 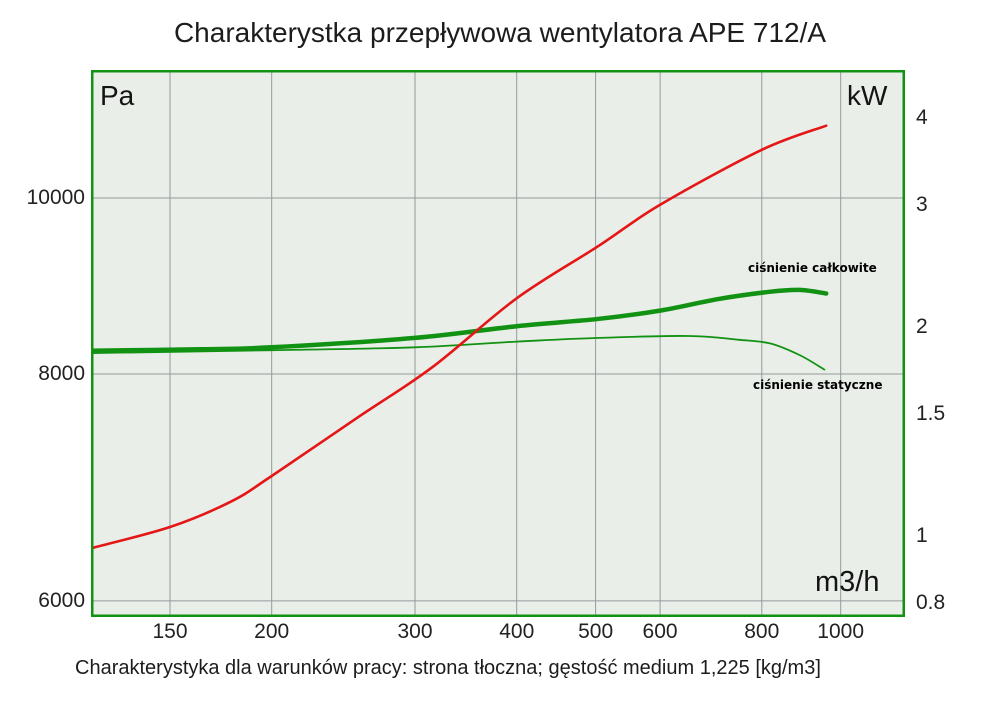 What do you see at coordinates (841, 631) in the screenshot?
I see `x-tick-label: 1000` at bounding box center [841, 631].